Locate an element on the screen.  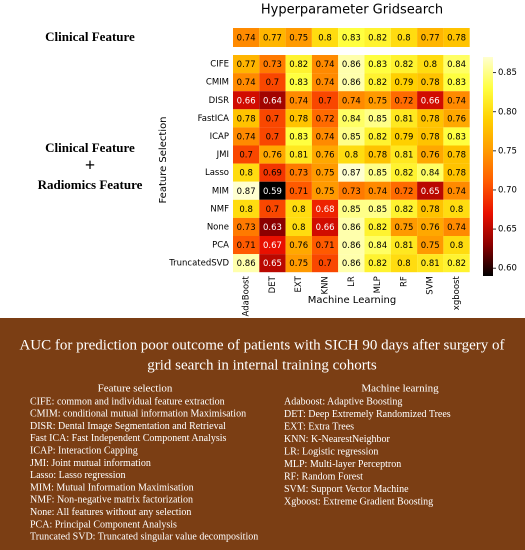
cell-label: 0.77 is located at coordinates (246, 65).